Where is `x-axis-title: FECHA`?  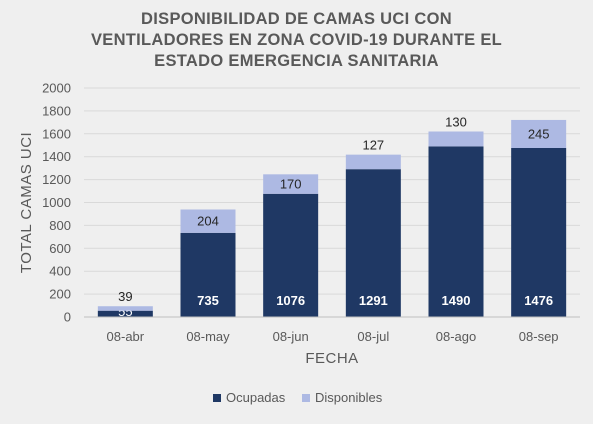
x-axis-title: FECHA is located at coordinates (331, 358).